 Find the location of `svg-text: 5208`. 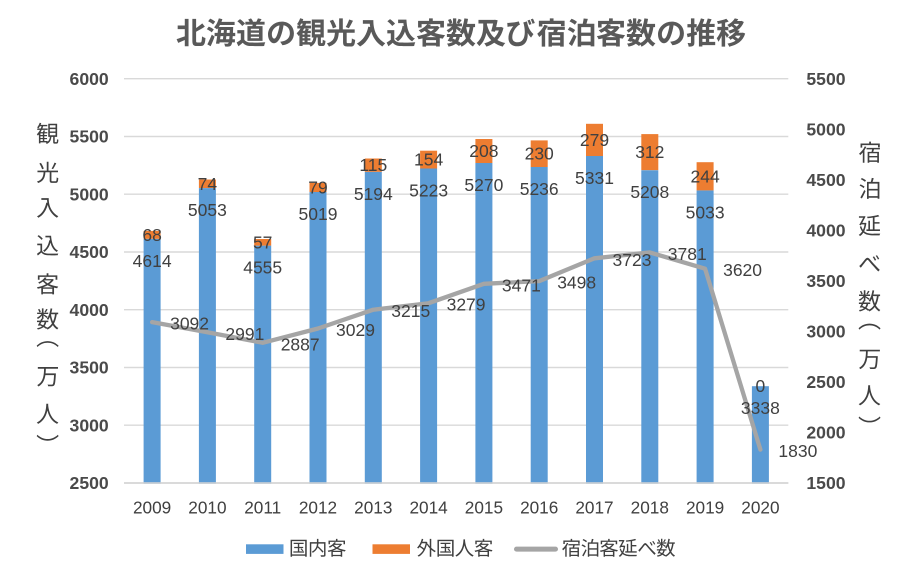

svg-text: 5208 is located at coordinates (649, 192).